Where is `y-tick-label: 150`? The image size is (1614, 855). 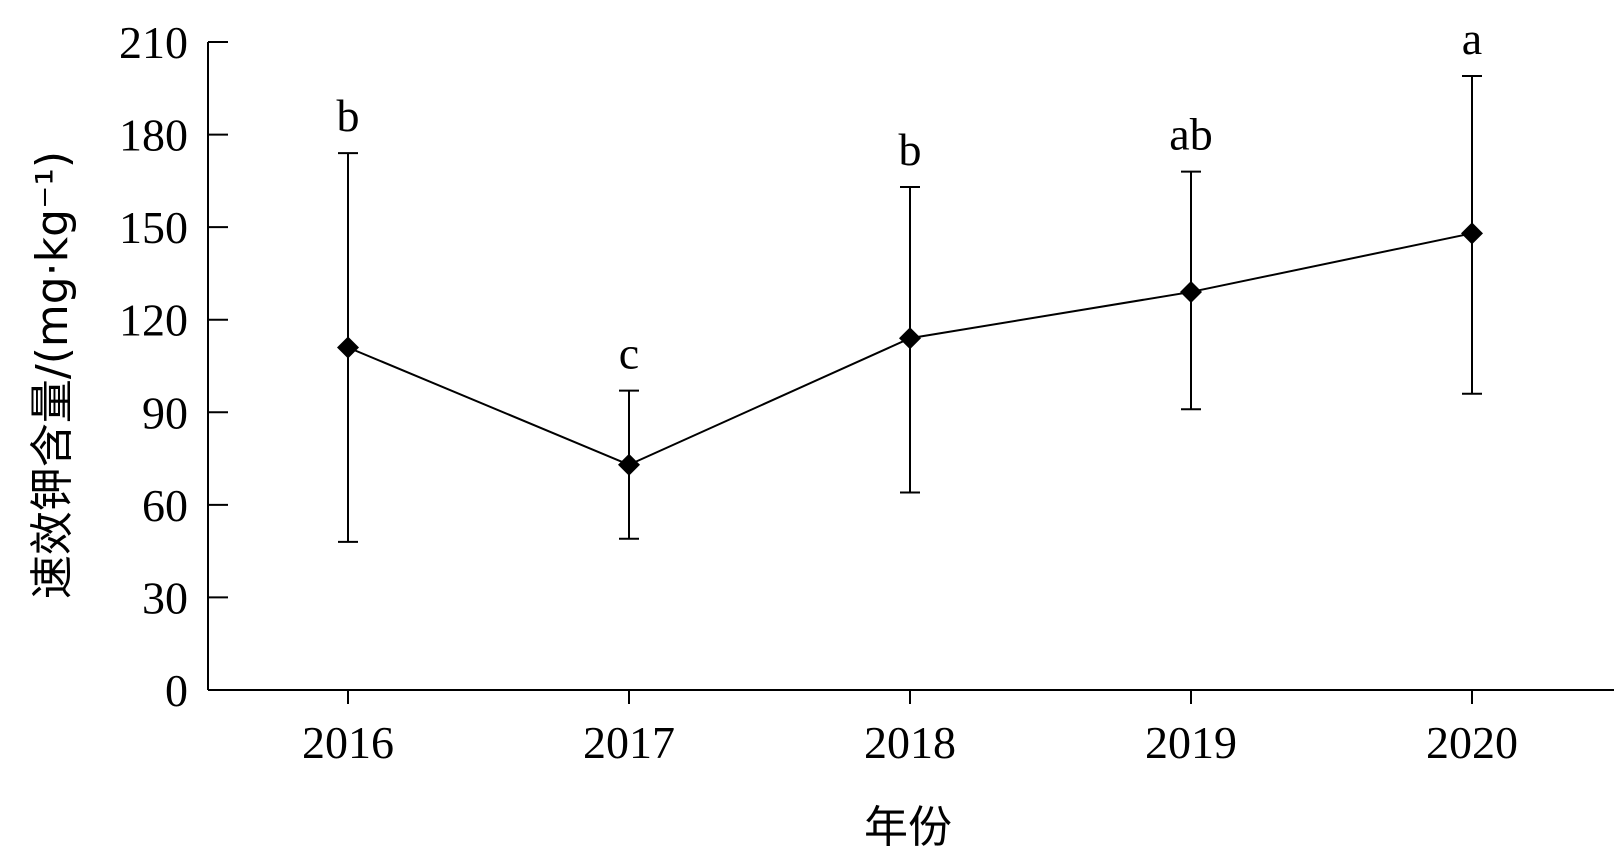
y-tick-label: 150 is located at coordinates (153, 227).